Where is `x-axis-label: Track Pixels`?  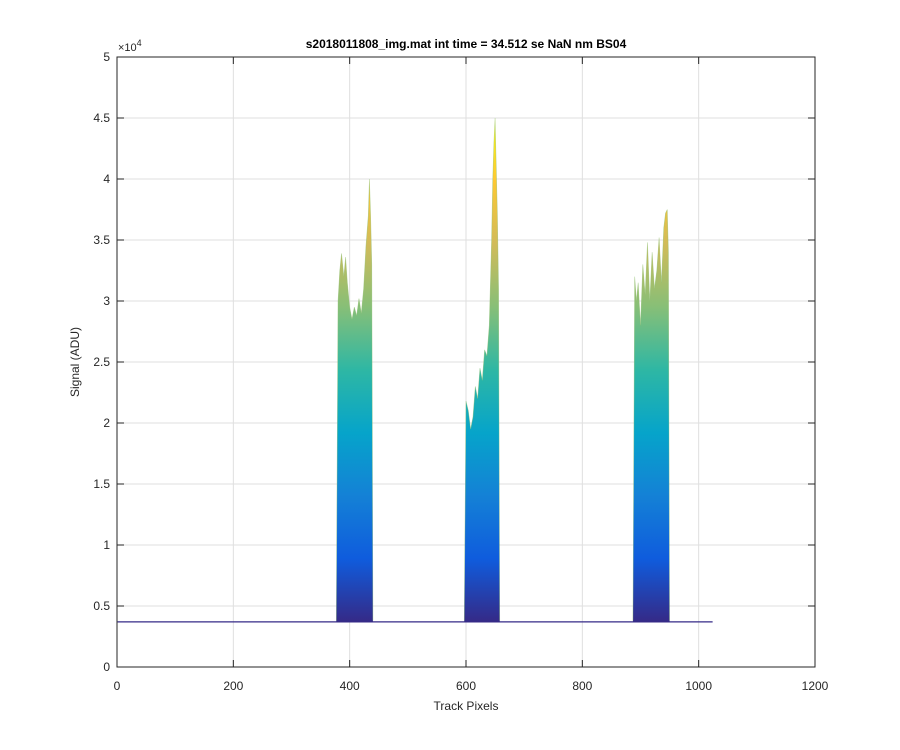 x-axis-label: Track Pixels is located at coordinates (466, 706).